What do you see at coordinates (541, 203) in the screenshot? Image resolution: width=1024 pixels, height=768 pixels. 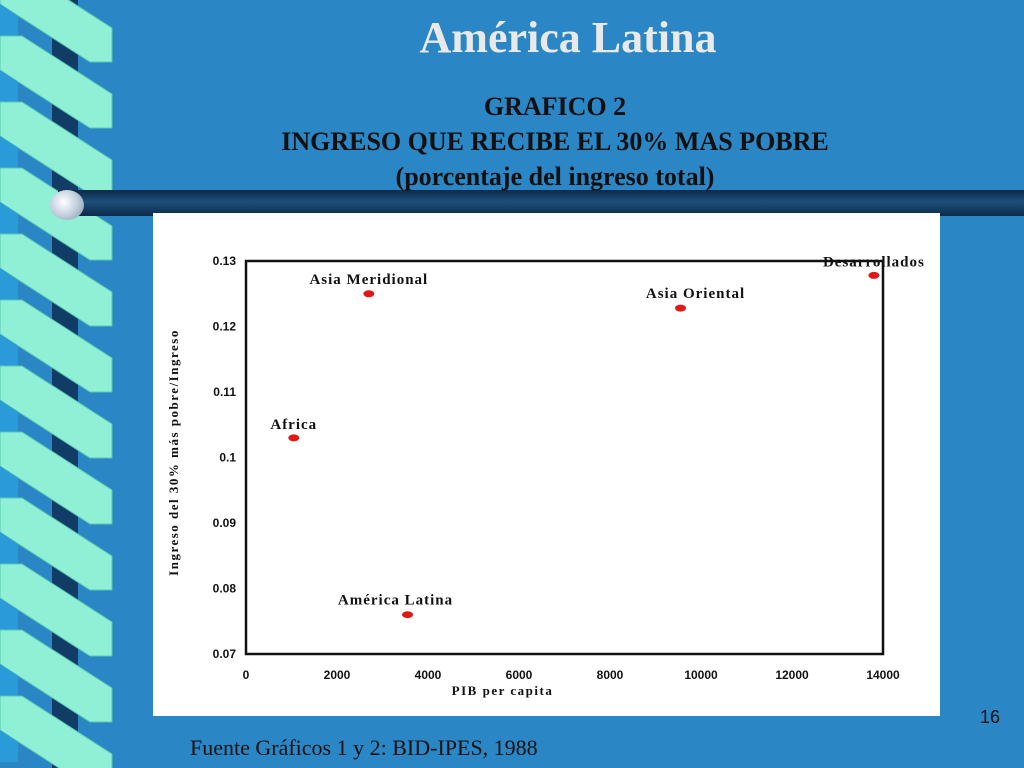 I see `title-bar-decoration` at bounding box center [541, 203].